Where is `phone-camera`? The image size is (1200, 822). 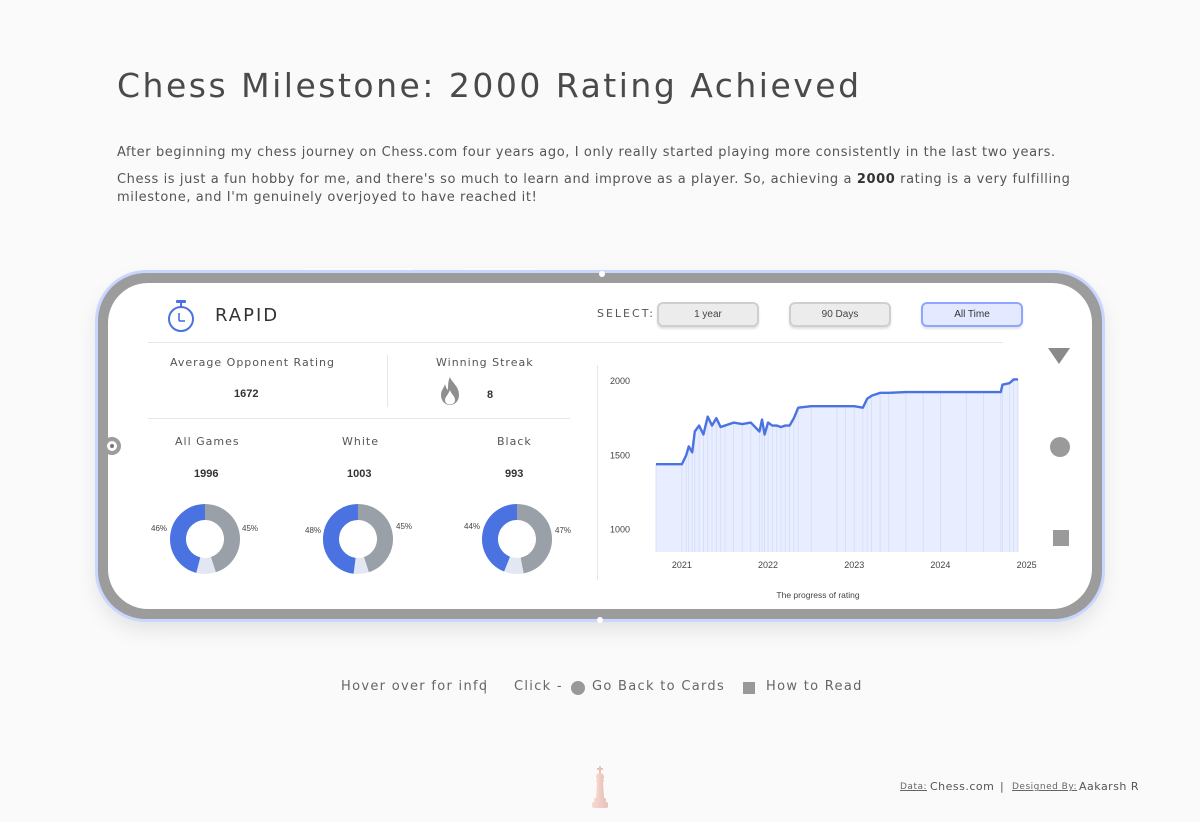 phone-camera is located at coordinates (112, 446).